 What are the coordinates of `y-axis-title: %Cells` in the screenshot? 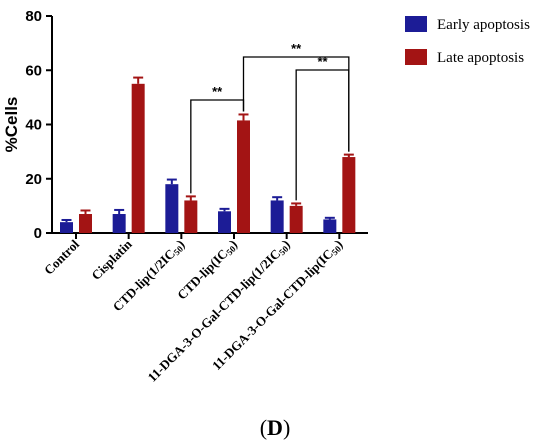 It's located at (11, 125).